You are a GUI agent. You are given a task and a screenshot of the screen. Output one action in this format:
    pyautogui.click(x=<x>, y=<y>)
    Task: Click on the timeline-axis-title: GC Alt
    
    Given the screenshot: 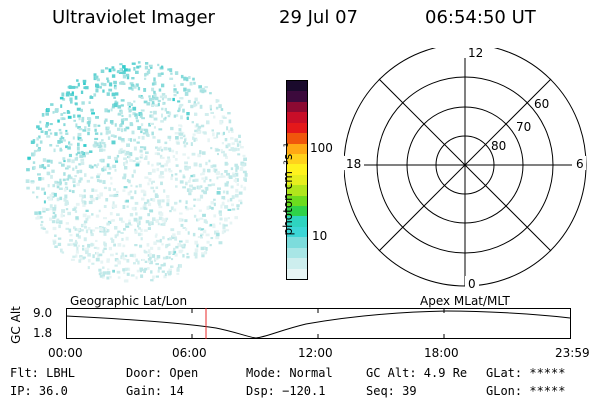 What is the action you would take?
    pyautogui.click(x=16, y=325)
    